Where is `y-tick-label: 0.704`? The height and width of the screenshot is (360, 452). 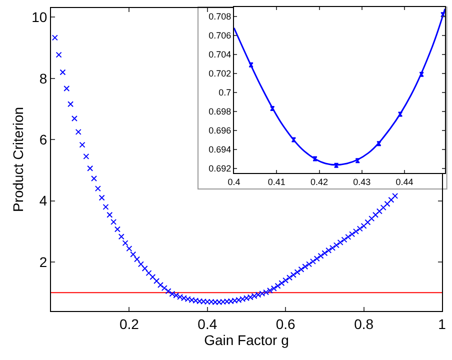
y-tick-label: 0.704 is located at coordinates (220, 55).